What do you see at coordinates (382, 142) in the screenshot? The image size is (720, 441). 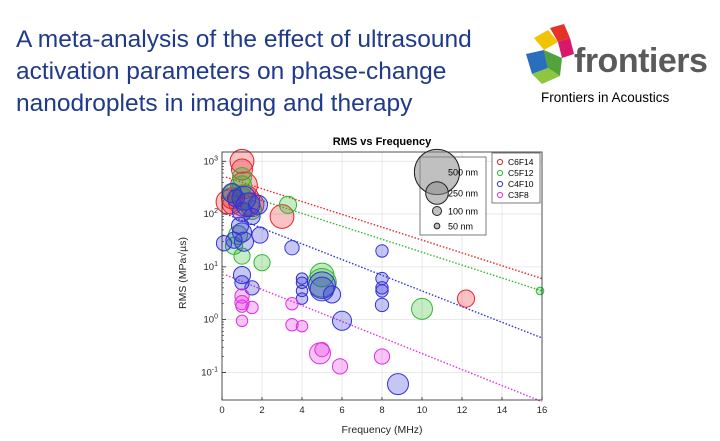 I see `chart-title: RMS vs Frequency` at bounding box center [382, 142].